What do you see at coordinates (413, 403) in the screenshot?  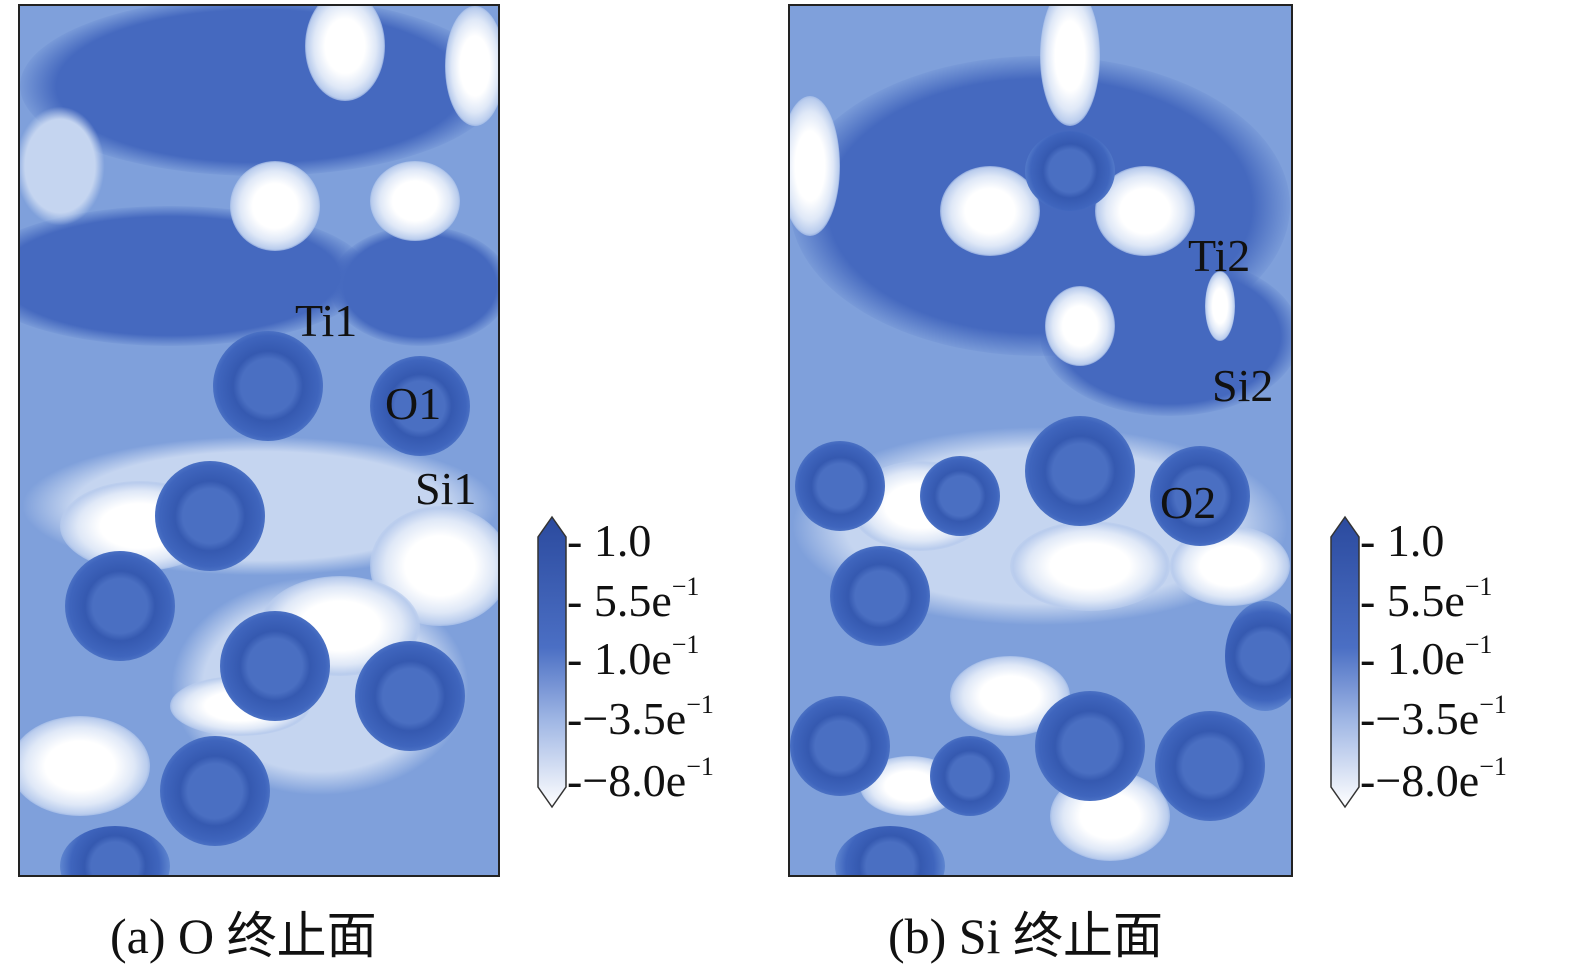 I see `atom-label-o1: O1` at bounding box center [413, 403].